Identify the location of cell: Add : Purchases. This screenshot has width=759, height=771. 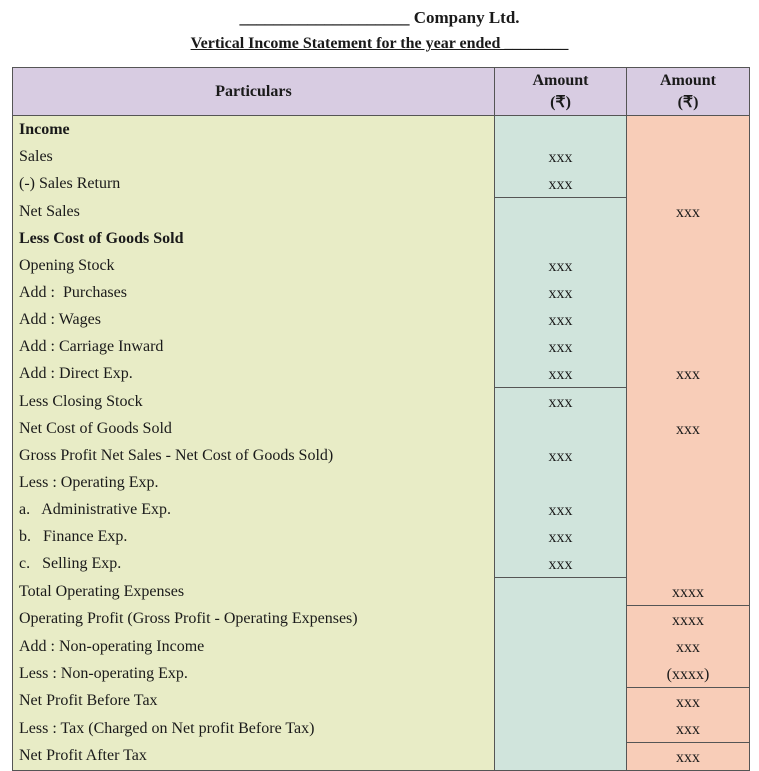
(253, 292).